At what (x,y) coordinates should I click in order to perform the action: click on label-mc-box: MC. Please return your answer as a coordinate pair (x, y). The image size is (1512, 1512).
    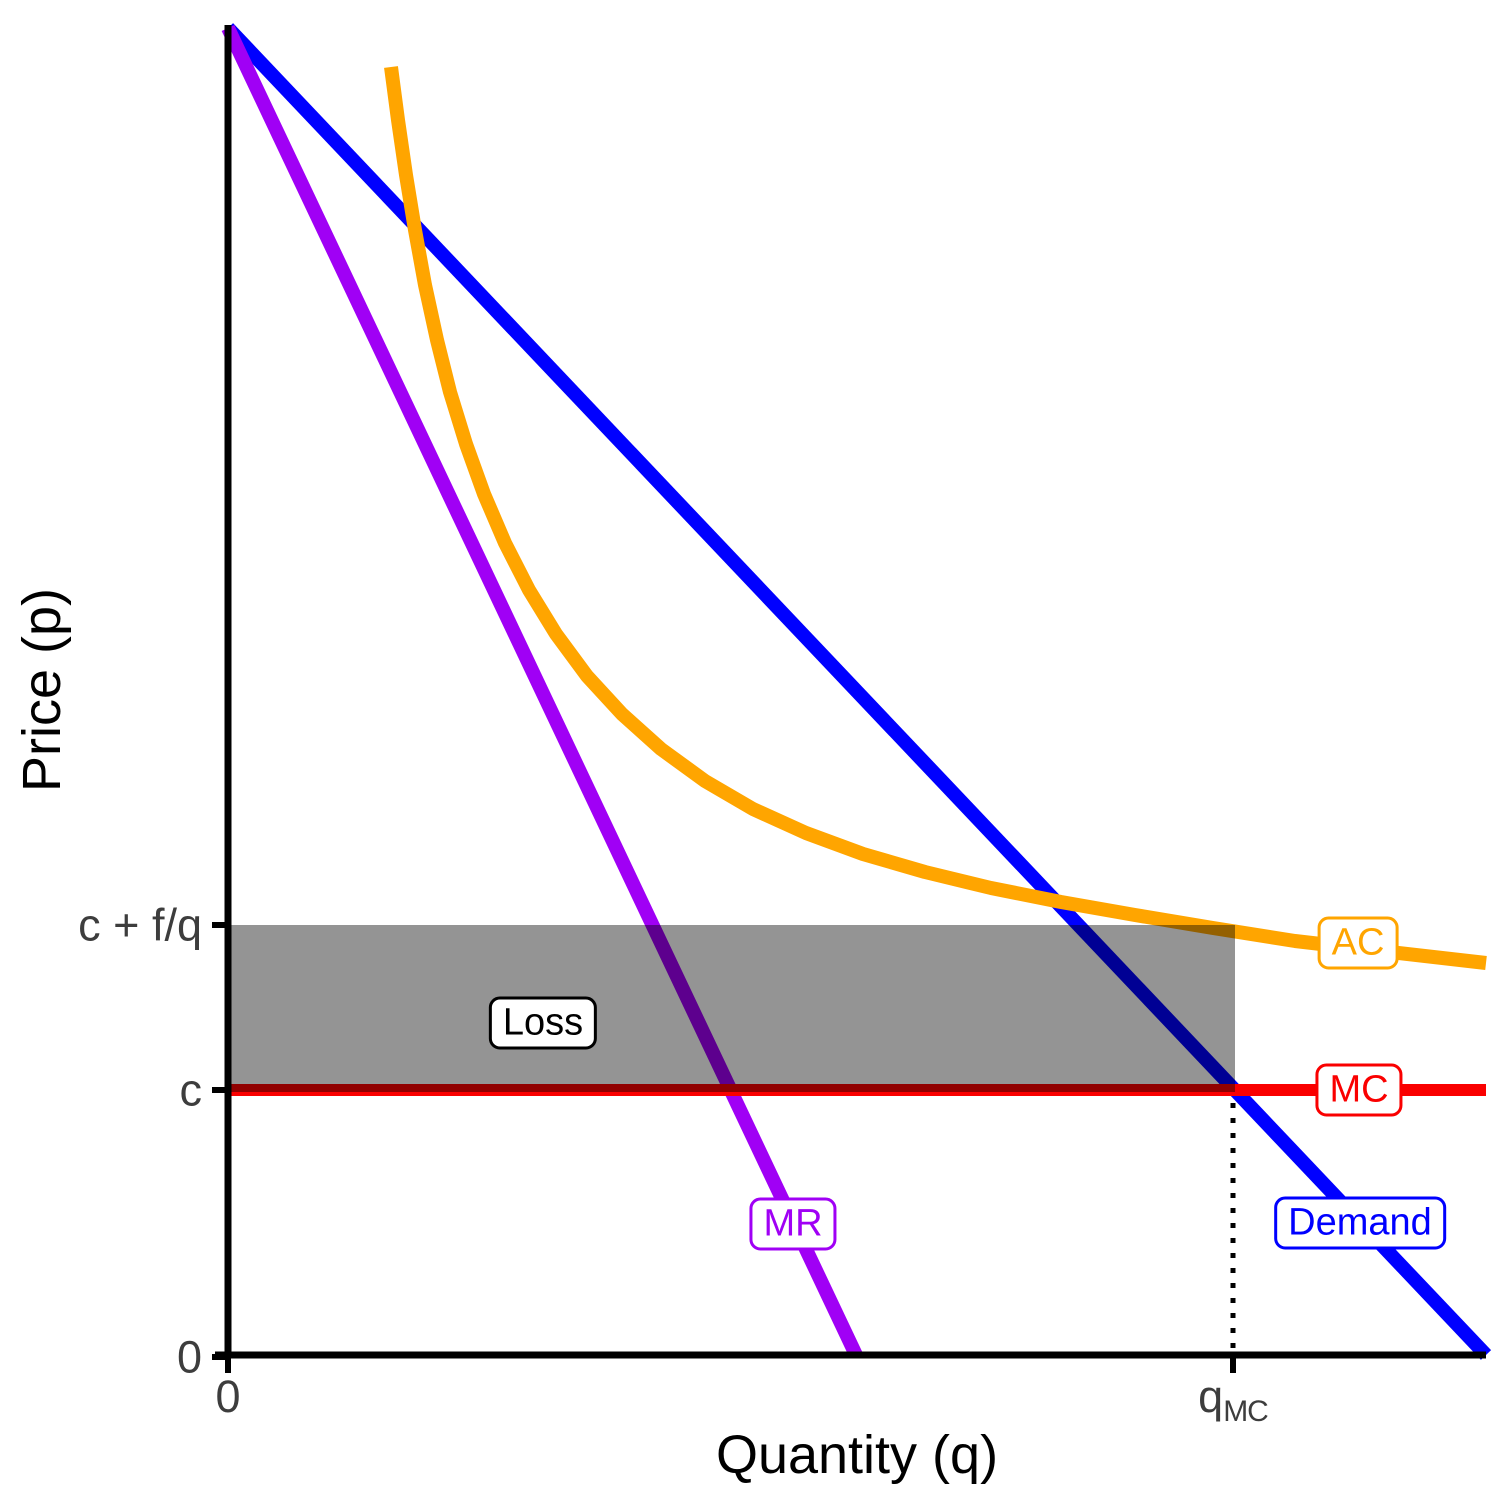
    Looking at the image, I should click on (1359, 1090).